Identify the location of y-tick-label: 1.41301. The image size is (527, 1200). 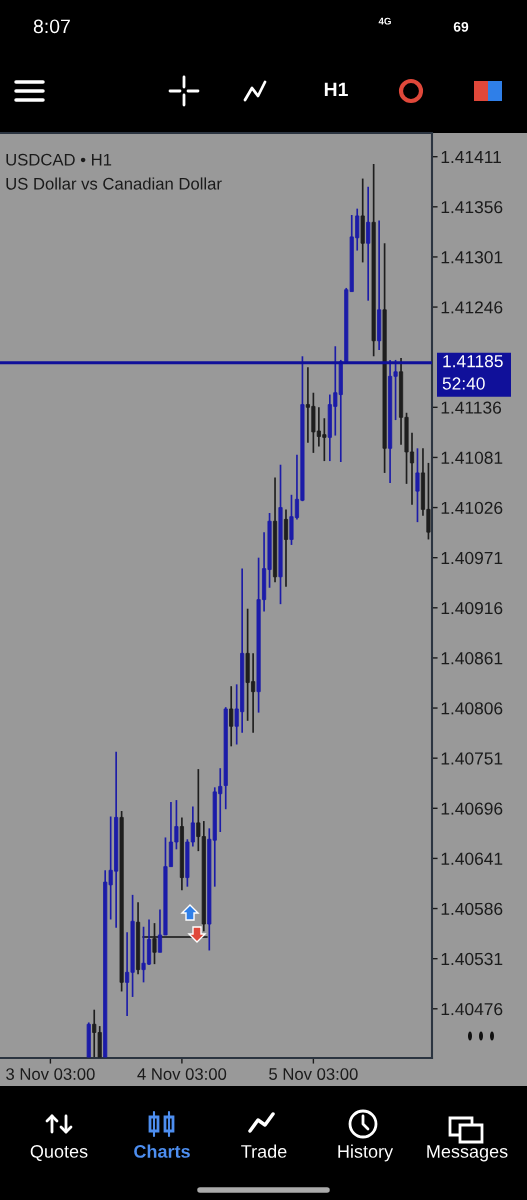
(472, 257).